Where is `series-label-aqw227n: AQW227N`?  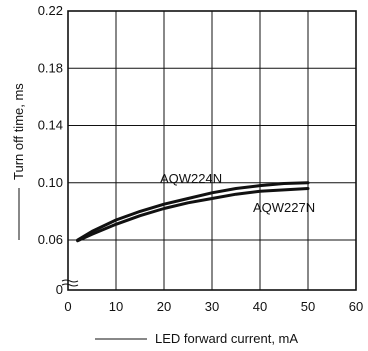 series-label-aqw227n: AQW227N is located at coordinates (284, 207).